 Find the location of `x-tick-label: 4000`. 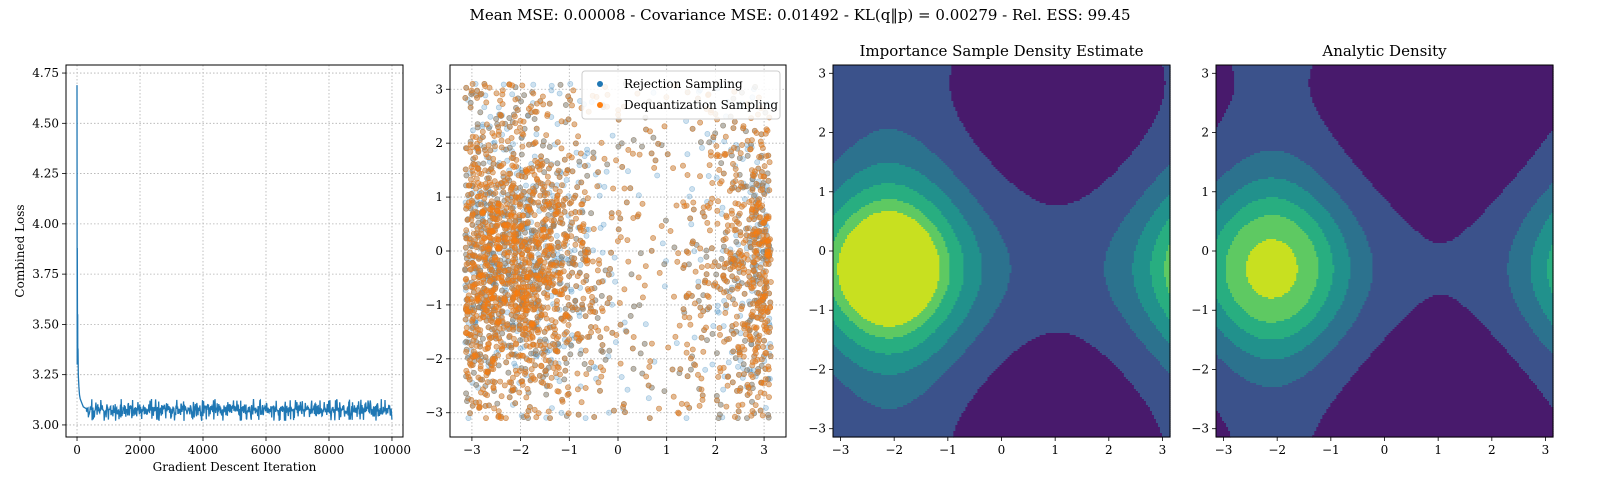

x-tick-label: 4000 is located at coordinates (203, 450).